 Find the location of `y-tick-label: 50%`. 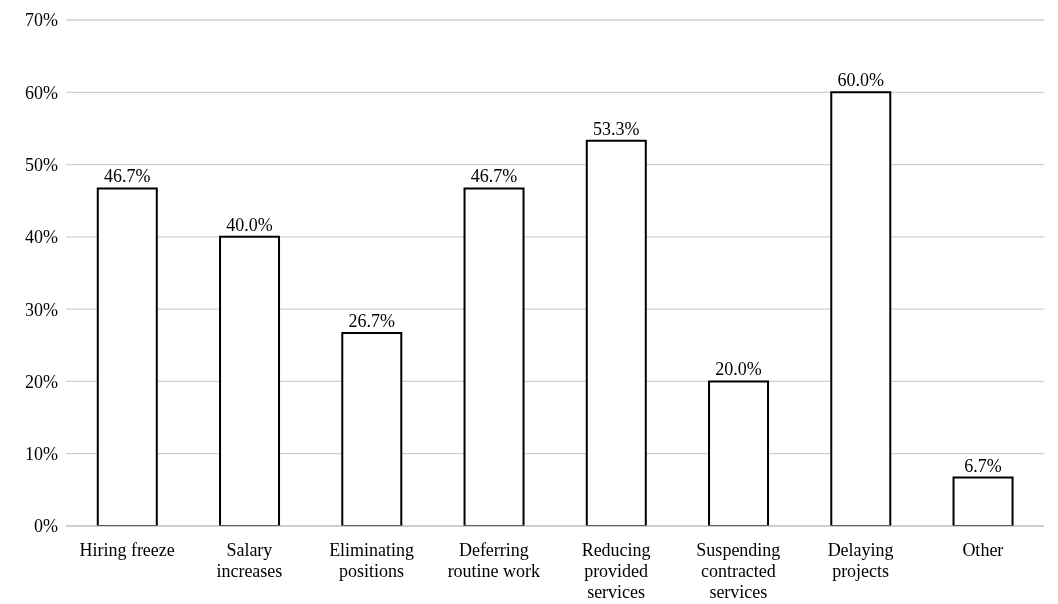

y-tick-label: 50% is located at coordinates (41, 164).